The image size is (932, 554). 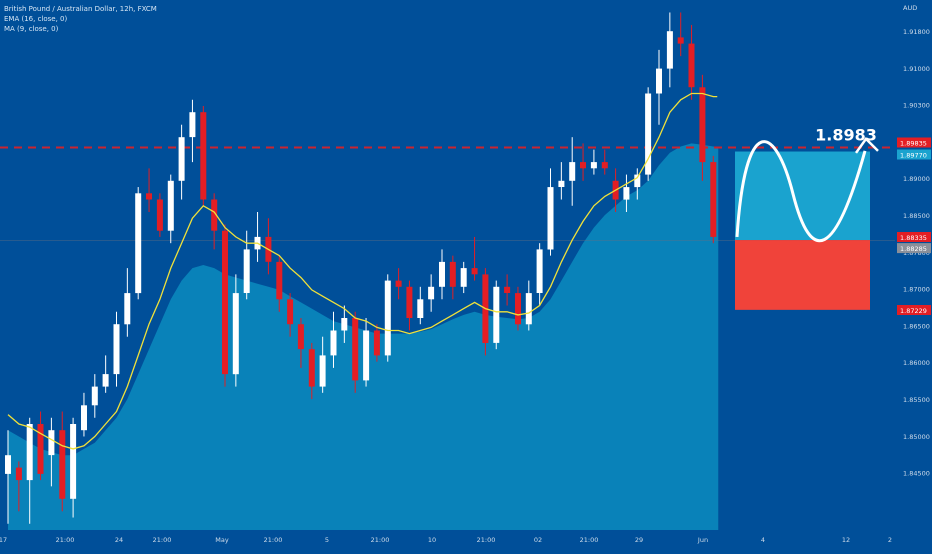 What do you see at coordinates (910, 8) in the screenshot?
I see `currency-label: AUD` at bounding box center [910, 8].